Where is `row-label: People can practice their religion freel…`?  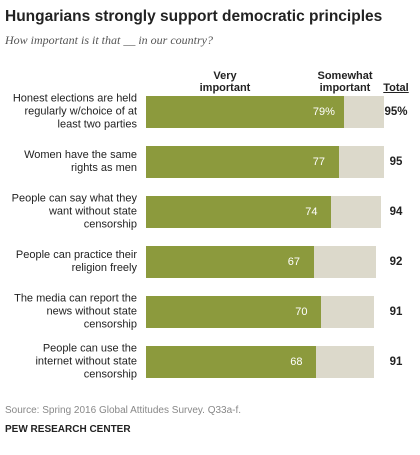 row-label: People can practice their religion freel… is located at coordinates (76, 261).